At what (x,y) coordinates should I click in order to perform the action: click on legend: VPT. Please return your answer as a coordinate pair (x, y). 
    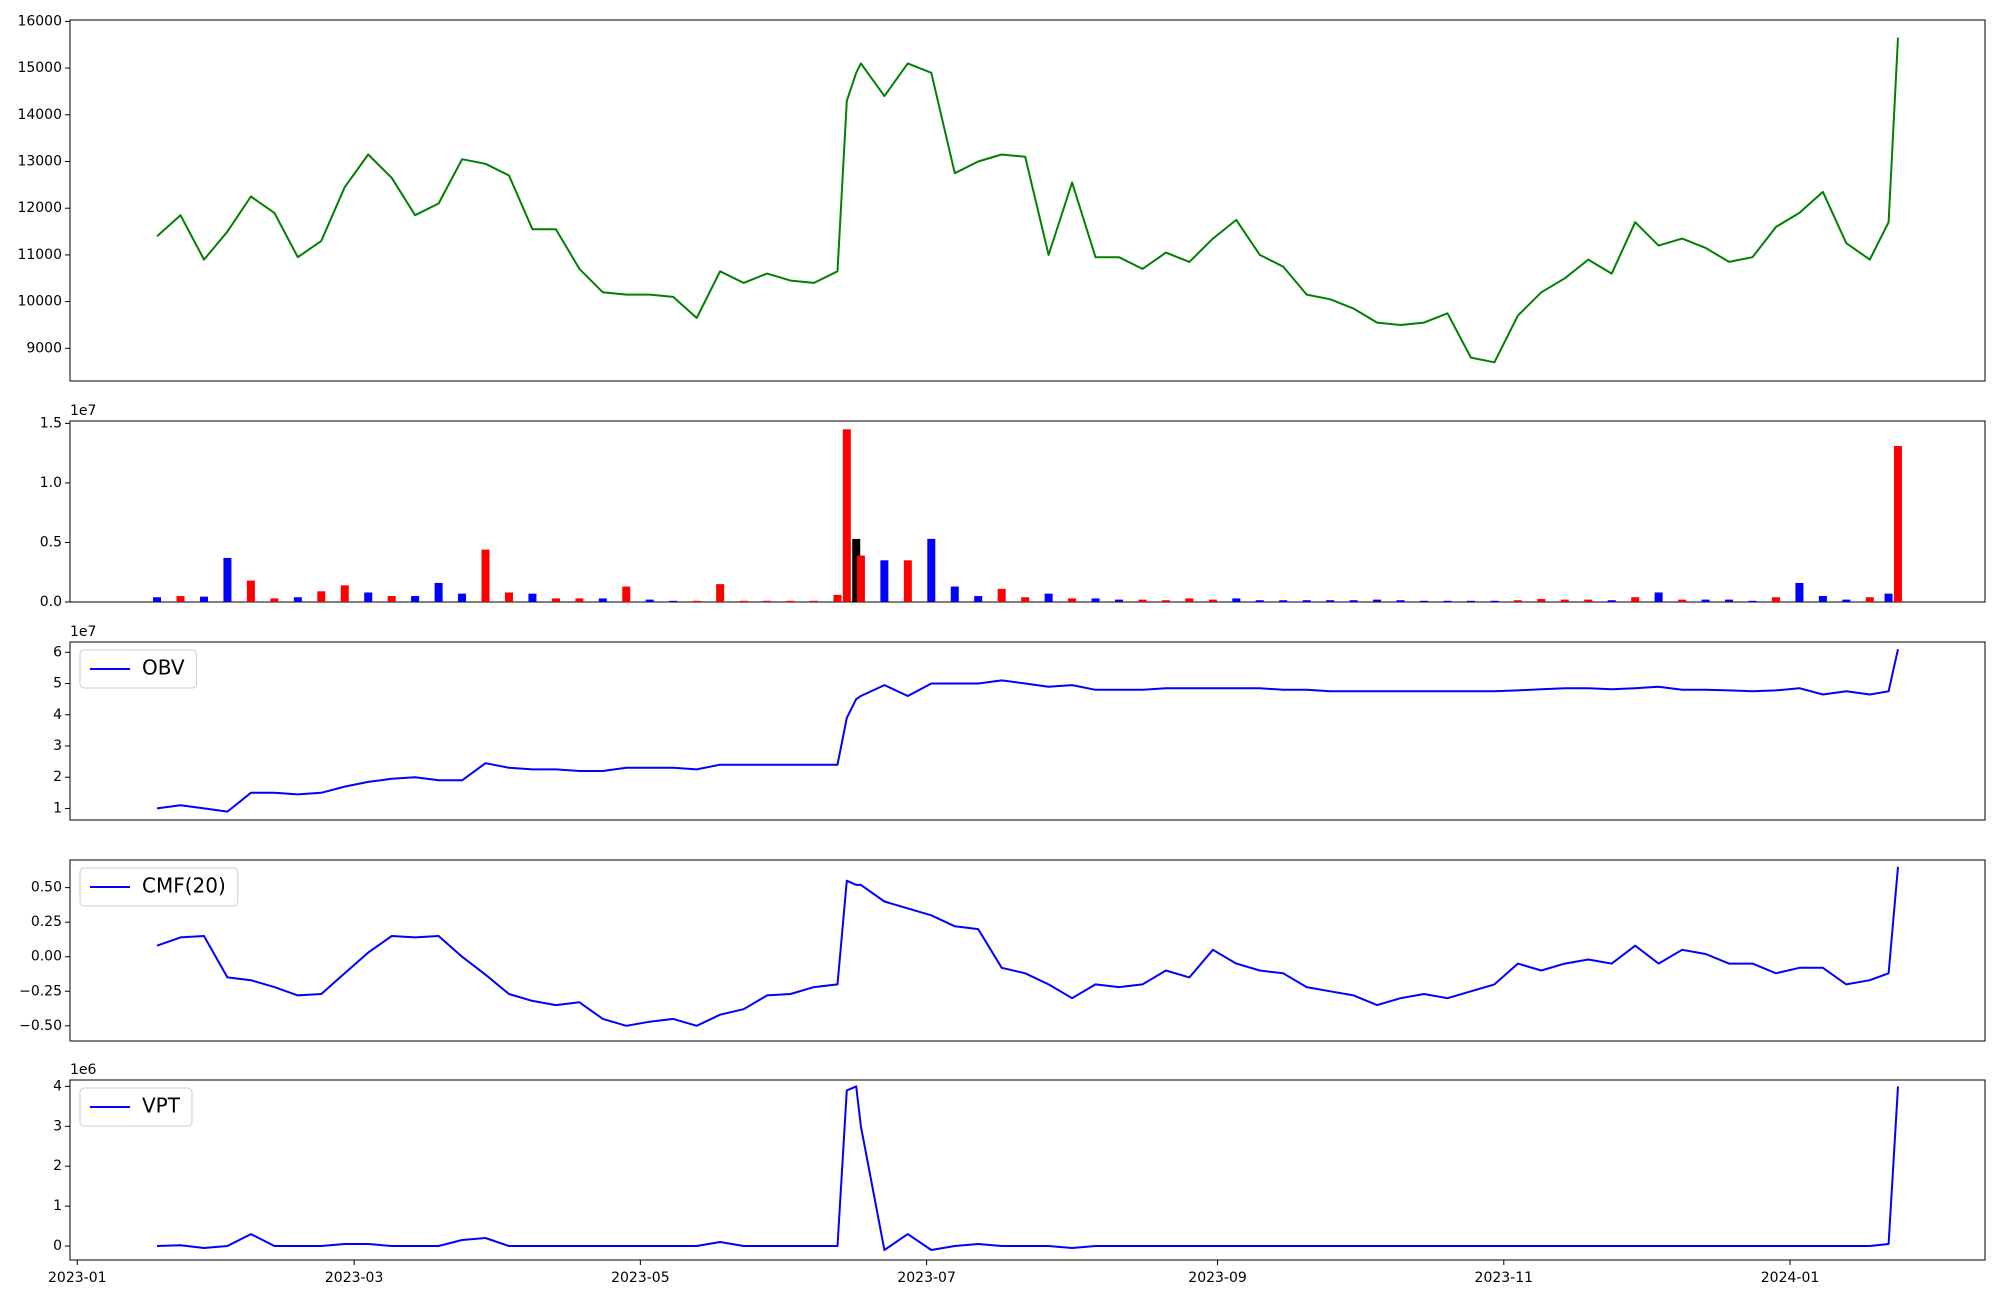
    Looking at the image, I should click on (136, 1107).